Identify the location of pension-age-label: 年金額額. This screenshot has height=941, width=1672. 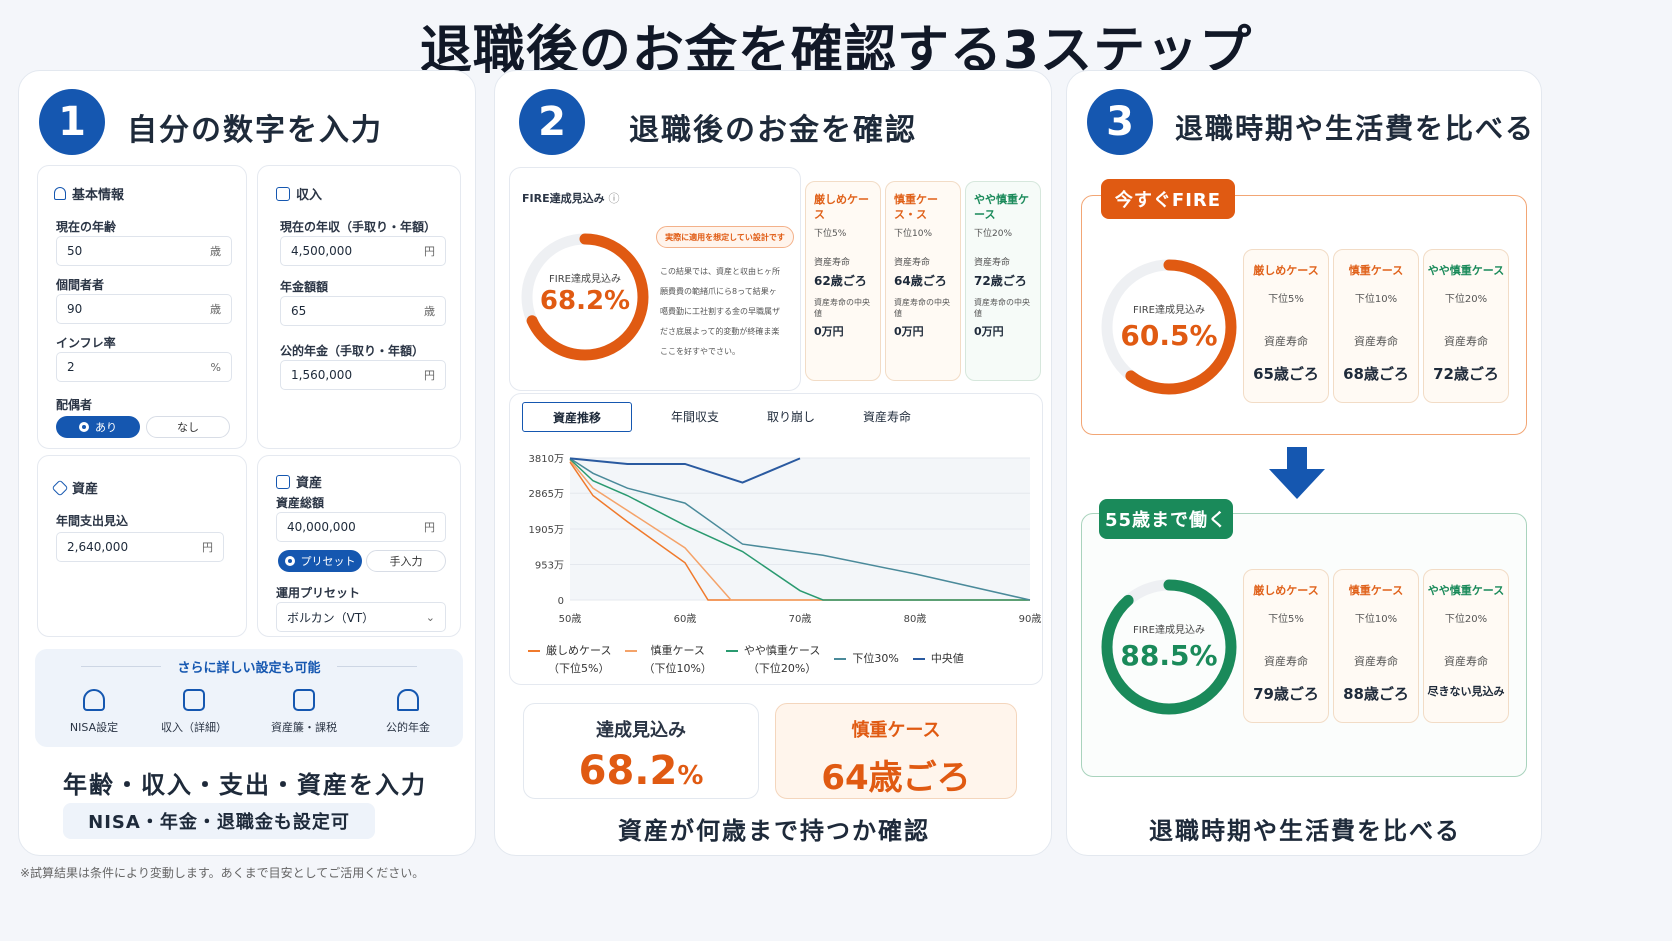
(304, 287).